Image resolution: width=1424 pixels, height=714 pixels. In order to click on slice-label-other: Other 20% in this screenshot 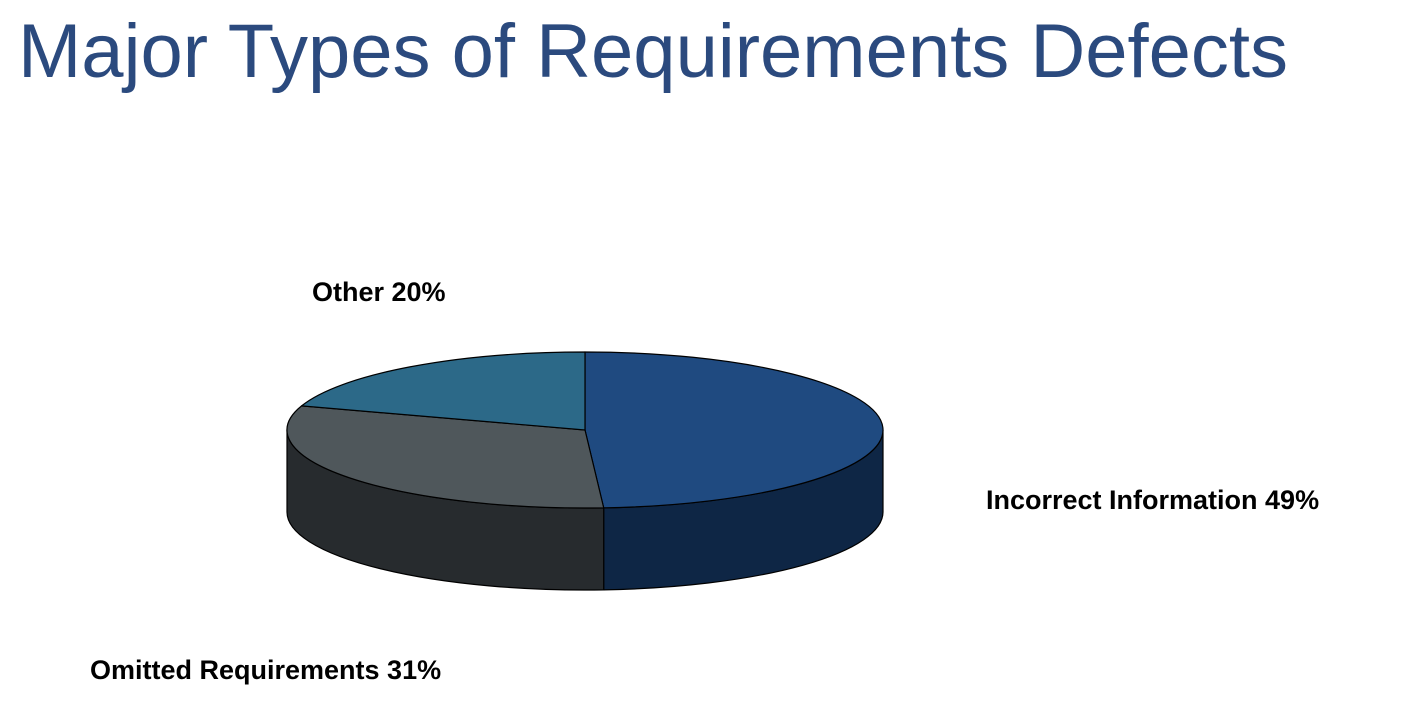, I will do `click(379, 292)`.